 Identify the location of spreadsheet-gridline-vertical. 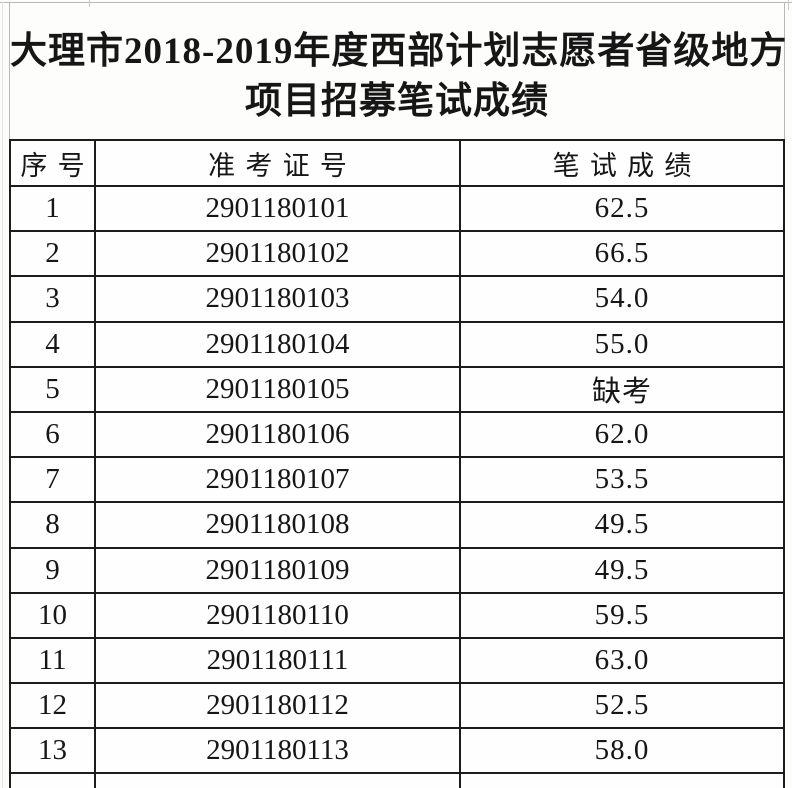
(2, 395).